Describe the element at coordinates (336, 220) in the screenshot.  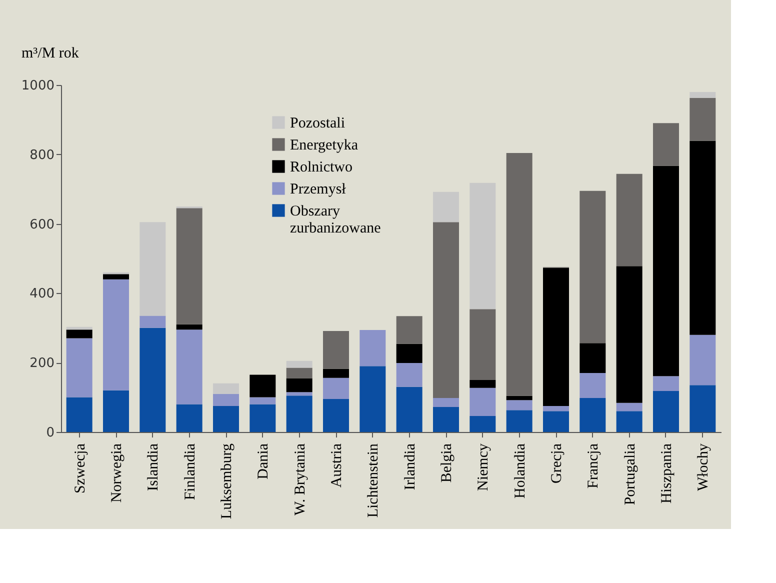
I see `legend-label: Obszary zurbanizowane` at that location.